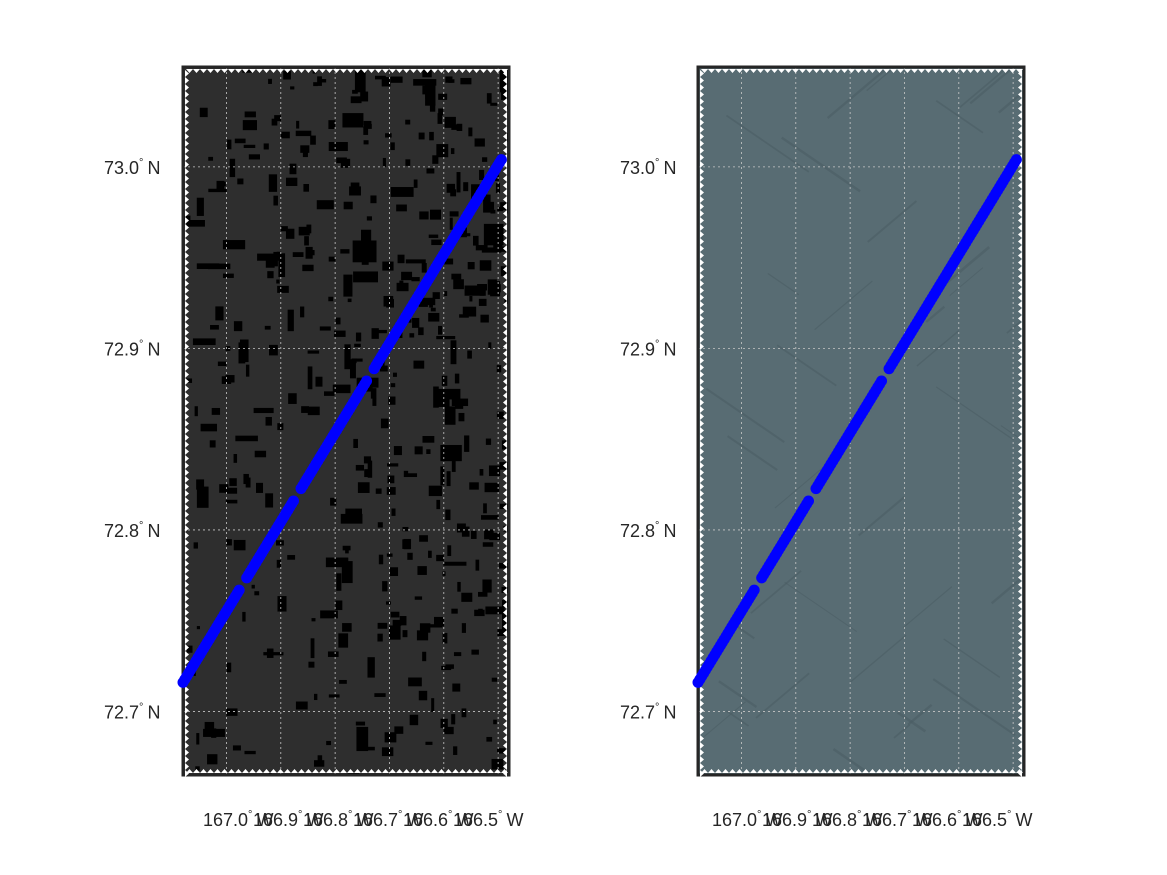 The image size is (1167, 875). What do you see at coordinates (132, 711) in the screenshot?
I see `lat-tick-label: 72.7° N` at bounding box center [132, 711].